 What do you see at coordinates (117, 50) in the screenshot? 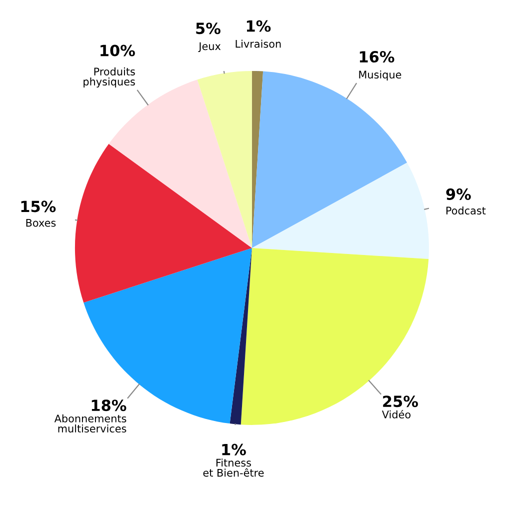
I see `data-label: 10%` at bounding box center [117, 50].